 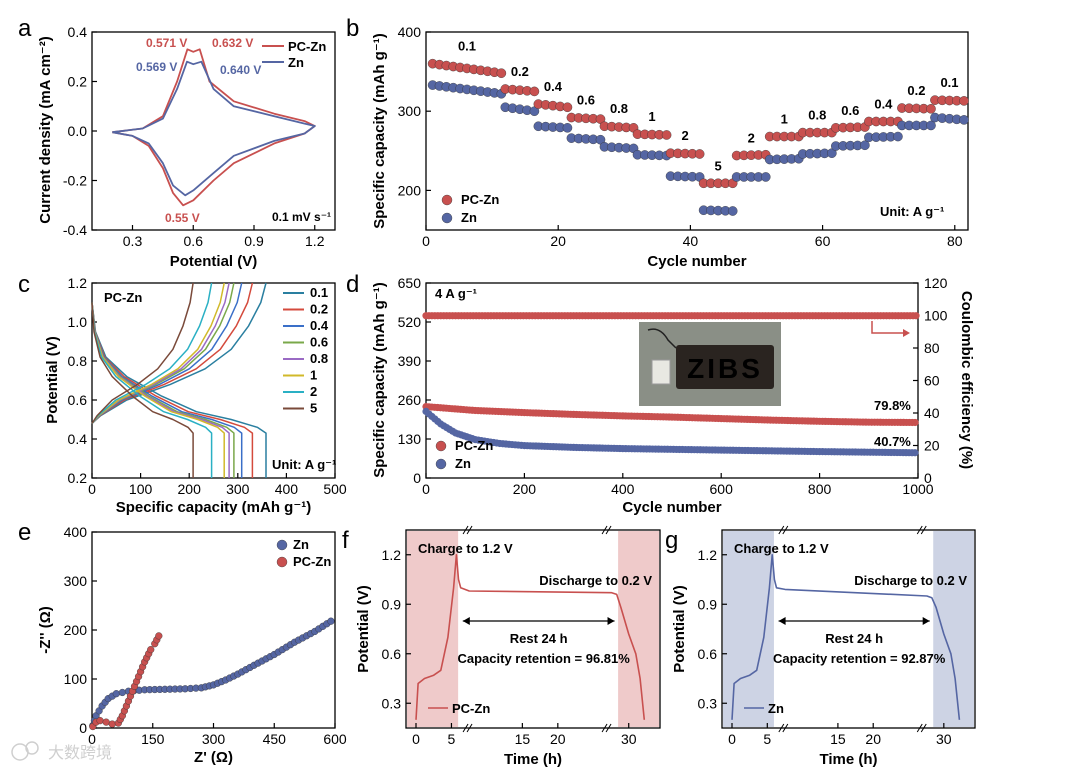 I want to click on eis-point-Zn, so click(x=122, y=692).